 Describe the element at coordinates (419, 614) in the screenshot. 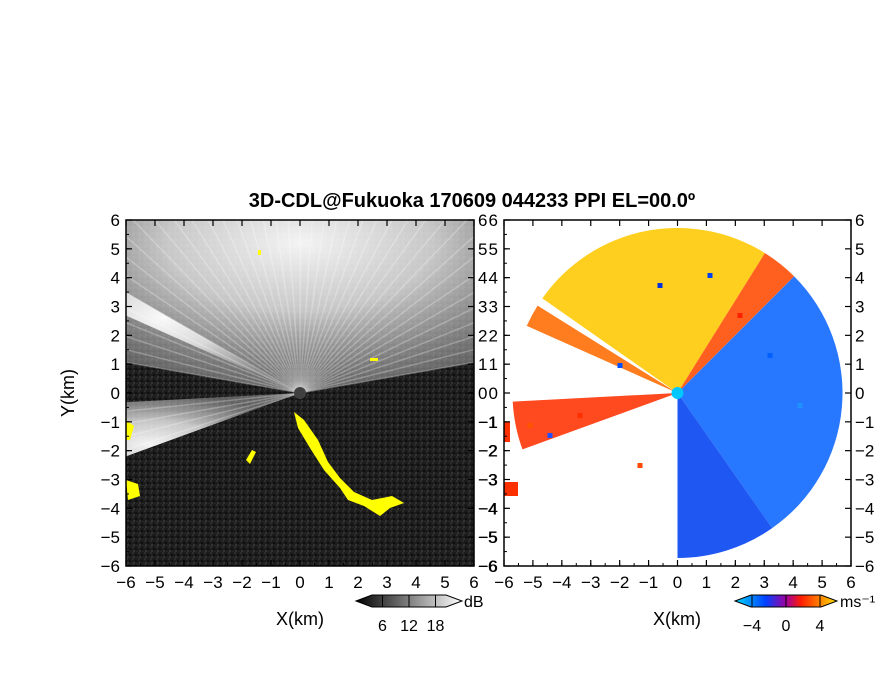

I see `reflectivity-colorbar: 6 12 18 dB` at that location.